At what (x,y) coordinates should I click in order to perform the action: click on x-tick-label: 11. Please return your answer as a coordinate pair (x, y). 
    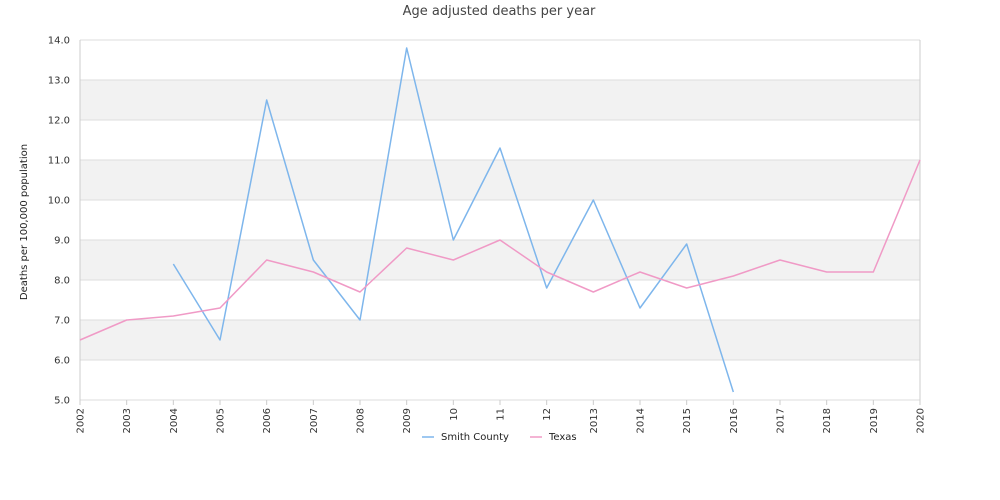
    Looking at the image, I should click on (501, 414).